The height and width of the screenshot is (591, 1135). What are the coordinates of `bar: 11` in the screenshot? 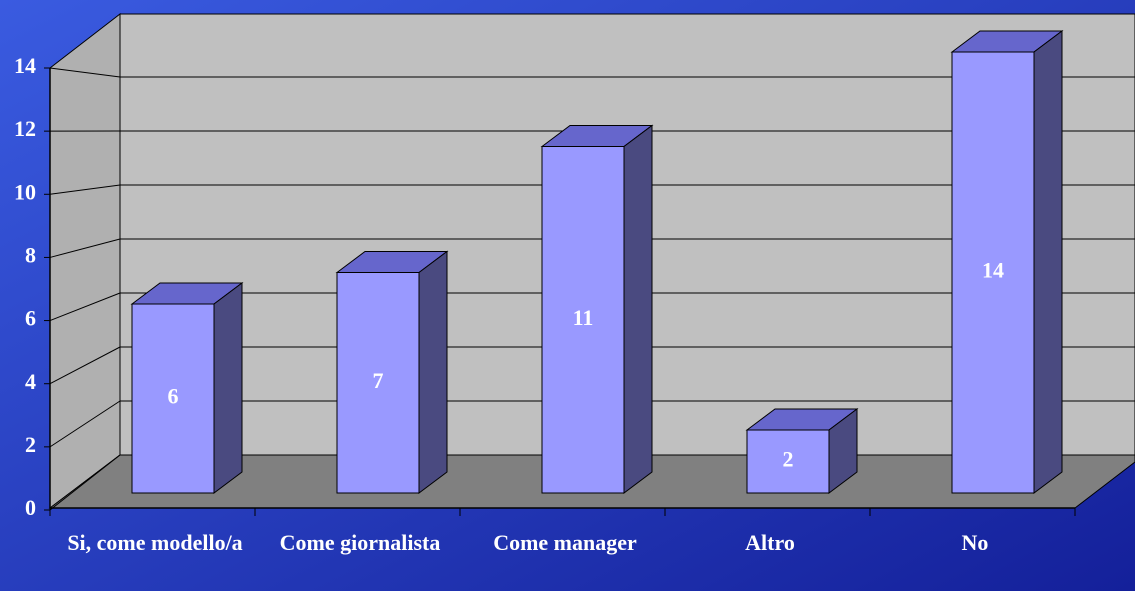 It's located at (597, 309).